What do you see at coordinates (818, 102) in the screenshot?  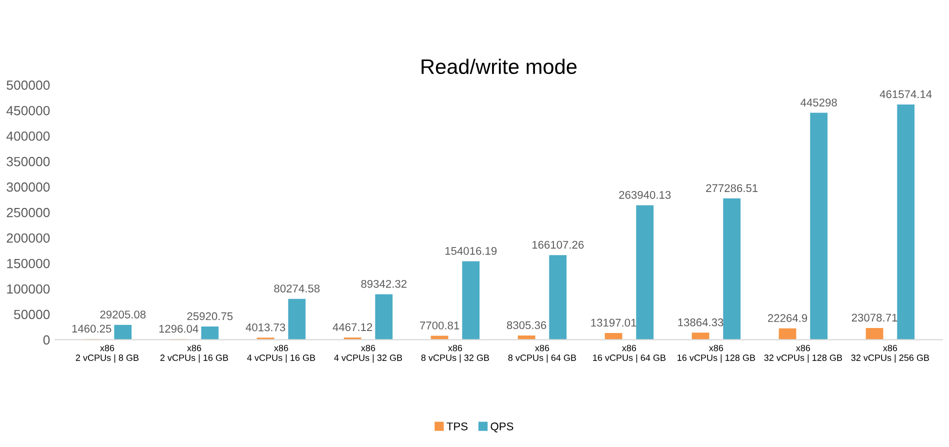 I see `data-label: 445298` at bounding box center [818, 102].